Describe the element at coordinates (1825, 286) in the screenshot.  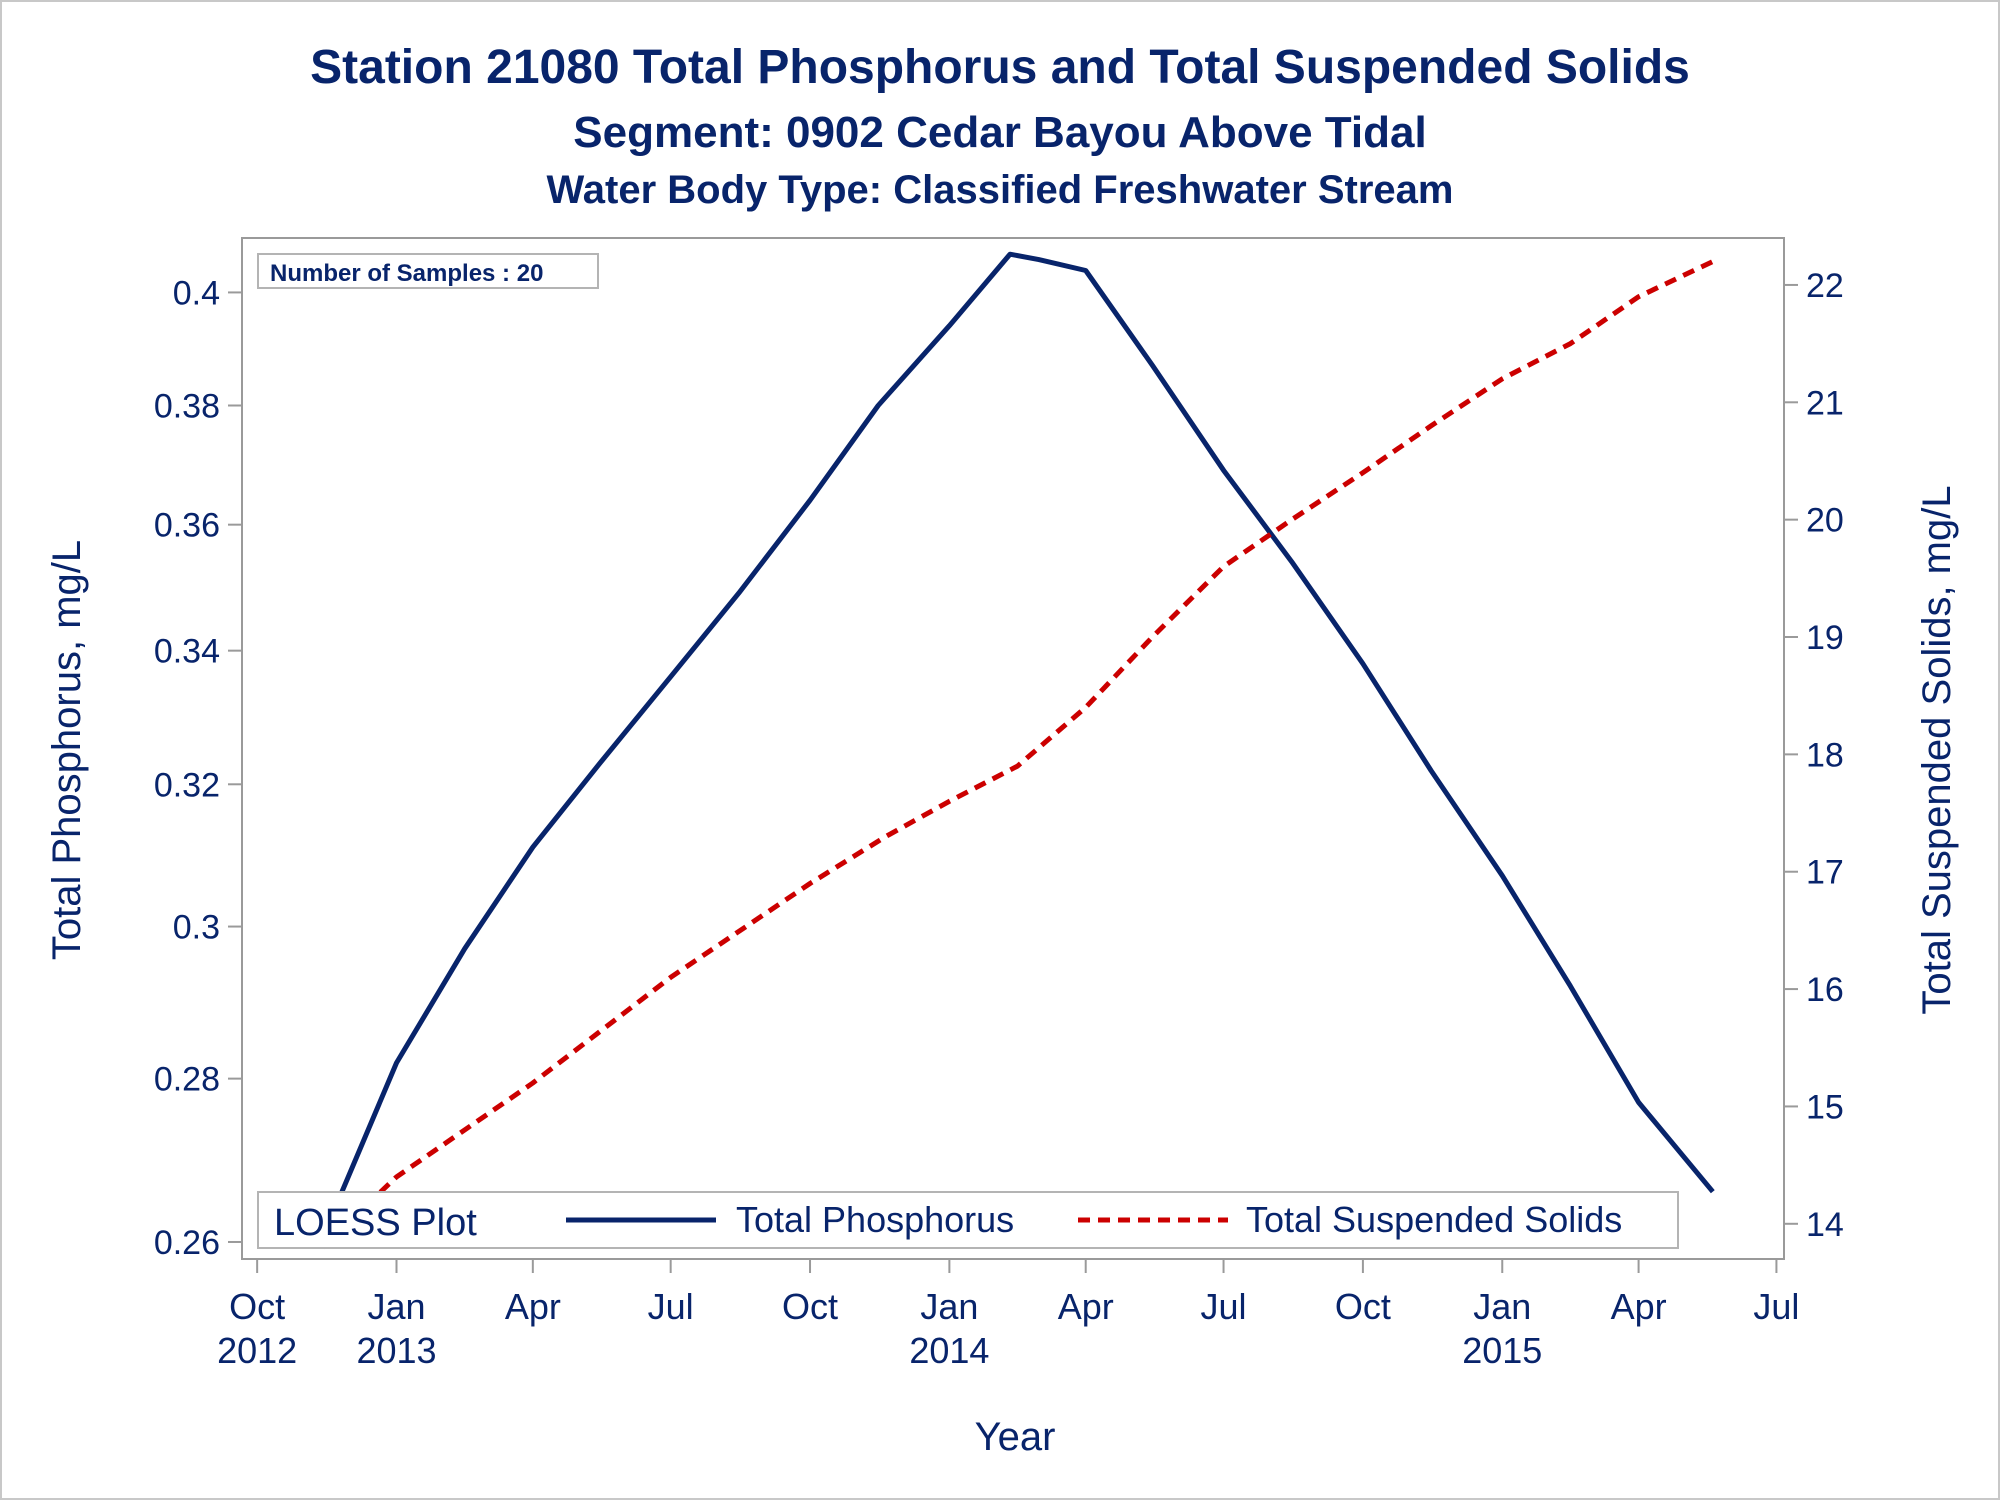
I see `y2-tick-label: 22` at that location.